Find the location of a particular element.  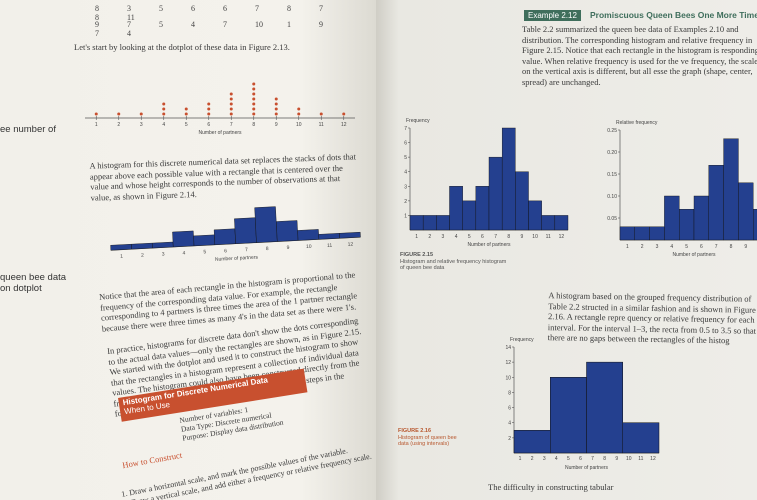

table-cell: 9 is located at coordinates (97, 24).